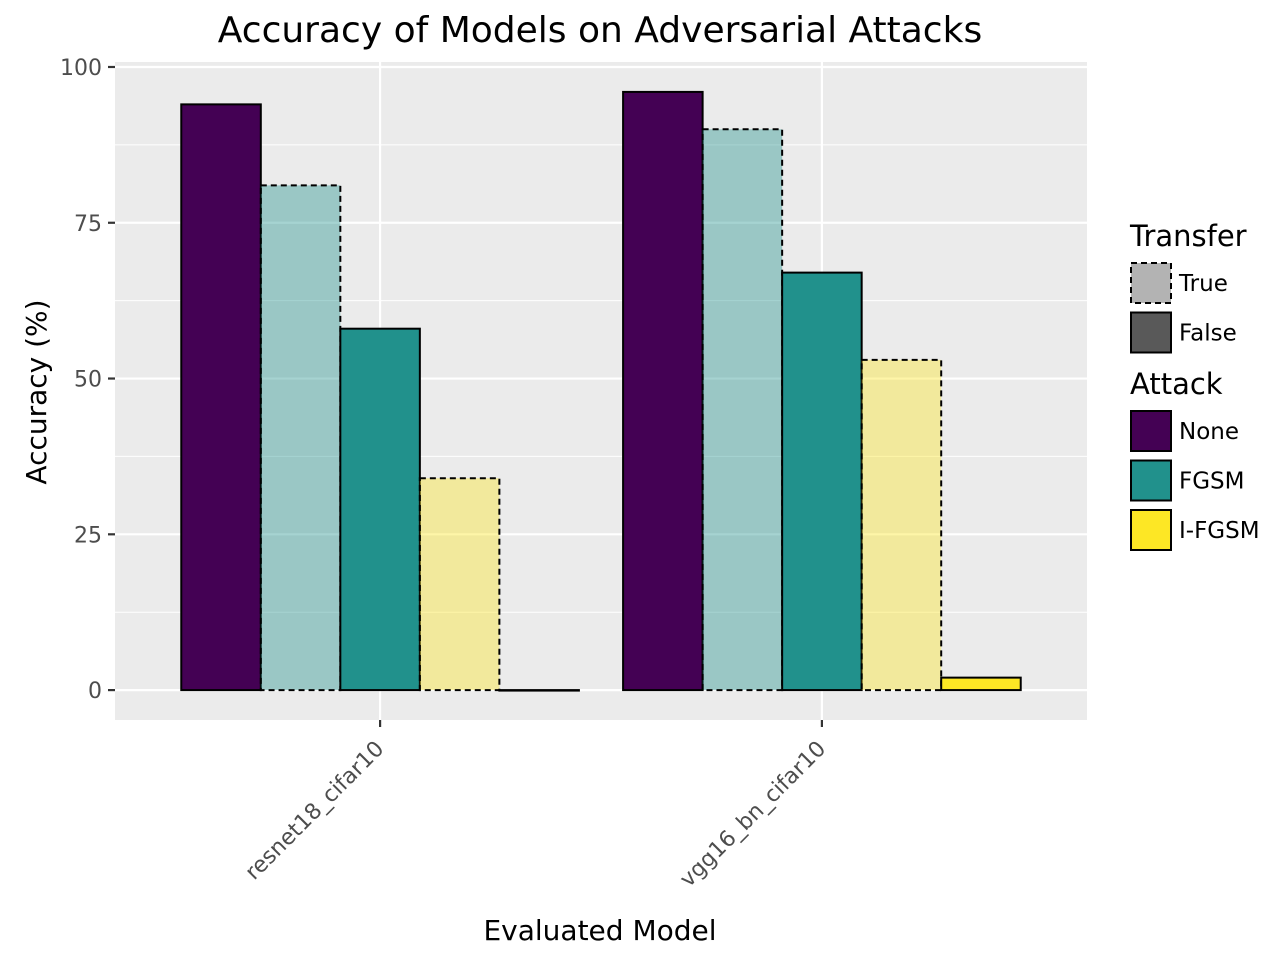 This screenshot has width=1280, height=960. I want to click on legend-title: Attack, so click(1176, 384).